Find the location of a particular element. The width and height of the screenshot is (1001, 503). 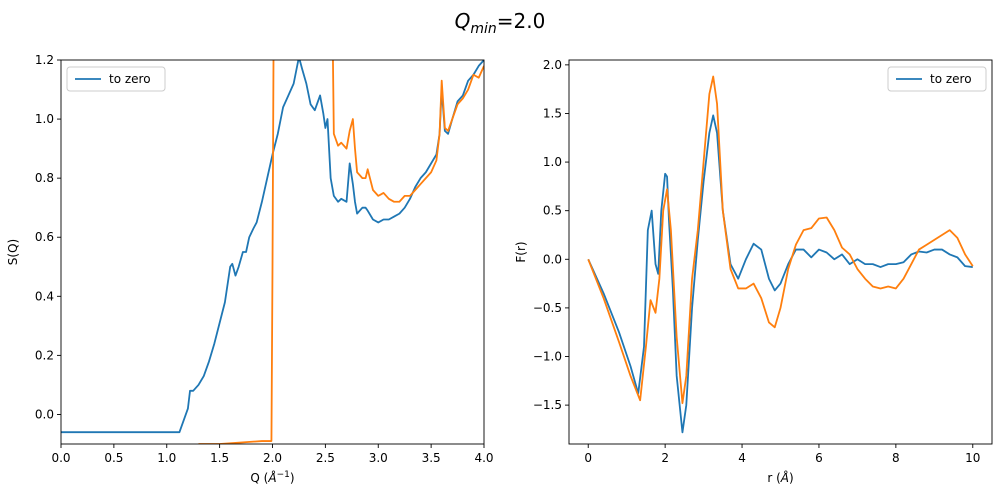

sq-legend-box is located at coordinates (116, 79).